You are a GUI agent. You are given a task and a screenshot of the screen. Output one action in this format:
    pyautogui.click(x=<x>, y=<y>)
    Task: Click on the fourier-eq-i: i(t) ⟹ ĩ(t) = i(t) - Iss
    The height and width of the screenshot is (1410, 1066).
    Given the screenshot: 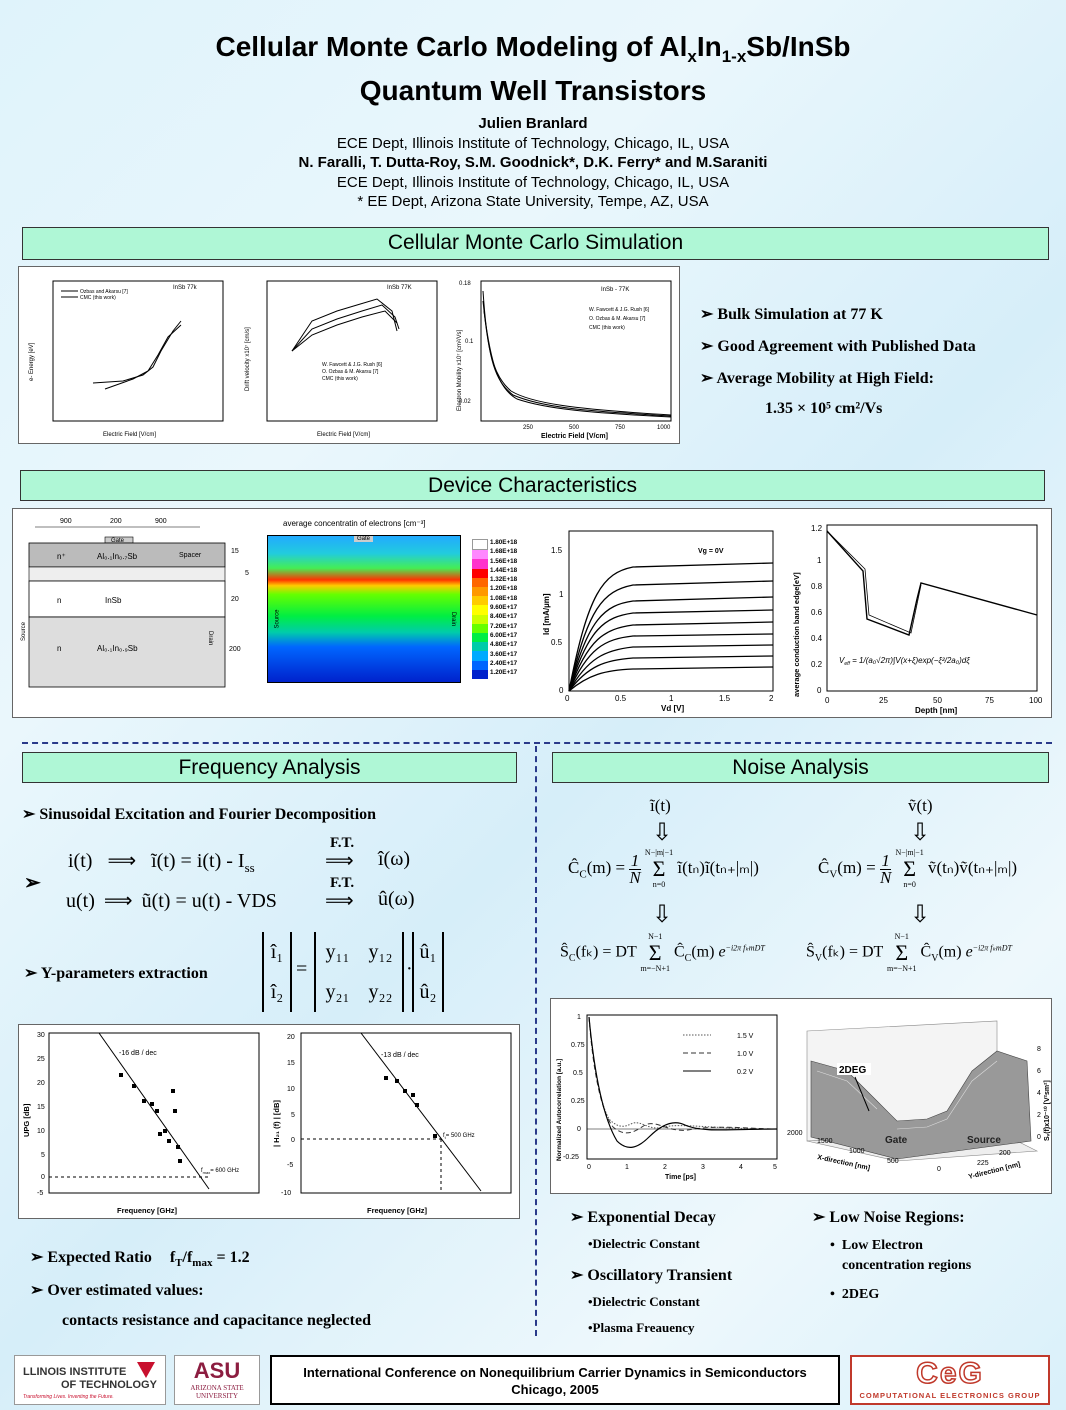 What is the action you would take?
    pyautogui.click(x=161, y=862)
    